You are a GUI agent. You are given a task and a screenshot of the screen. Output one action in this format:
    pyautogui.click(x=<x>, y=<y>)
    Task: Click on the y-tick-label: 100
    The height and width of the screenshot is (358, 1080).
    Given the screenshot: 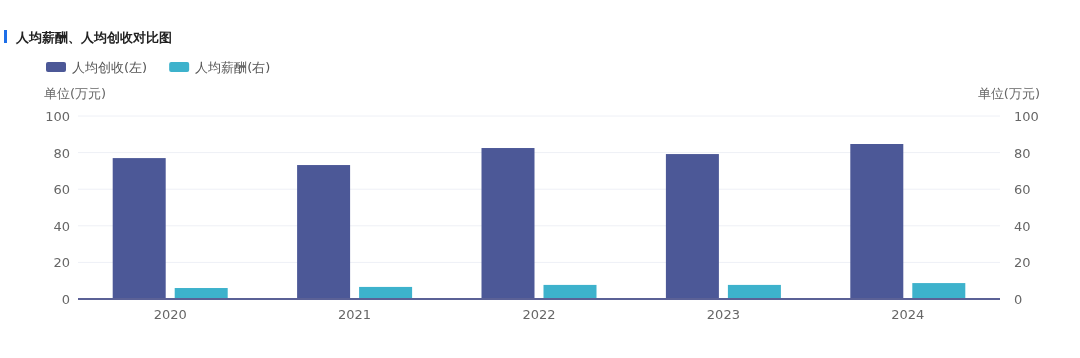 What is the action you would take?
    pyautogui.click(x=57, y=116)
    